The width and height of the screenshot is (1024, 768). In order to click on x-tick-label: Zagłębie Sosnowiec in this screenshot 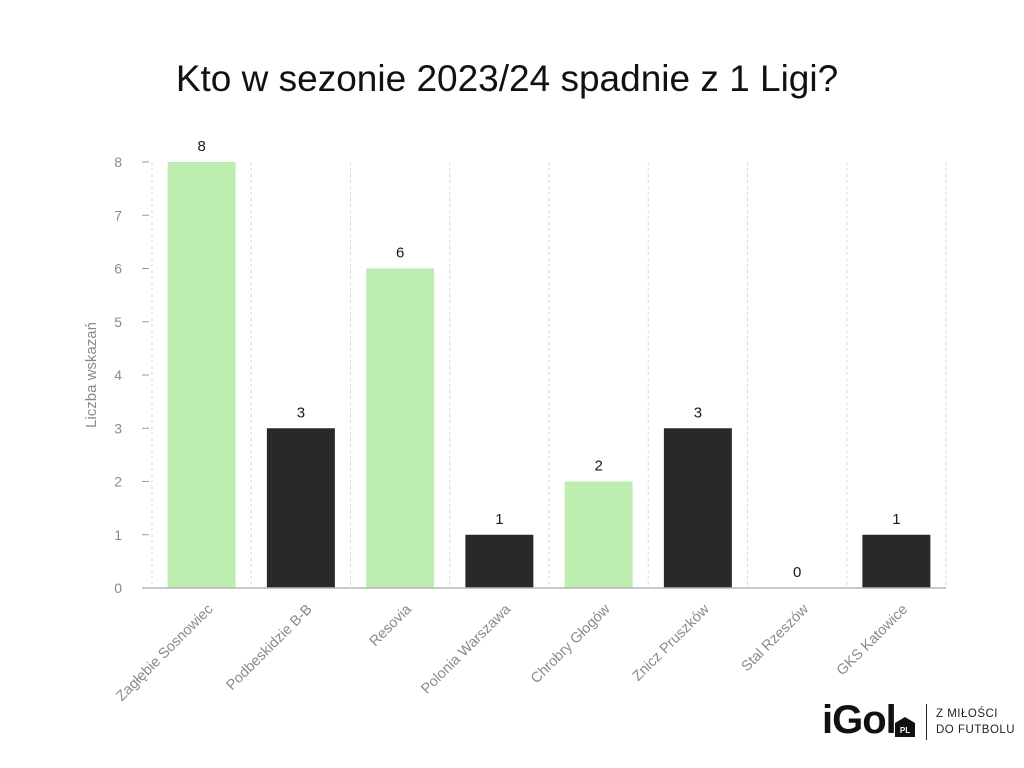, I will do `click(164, 653)`.